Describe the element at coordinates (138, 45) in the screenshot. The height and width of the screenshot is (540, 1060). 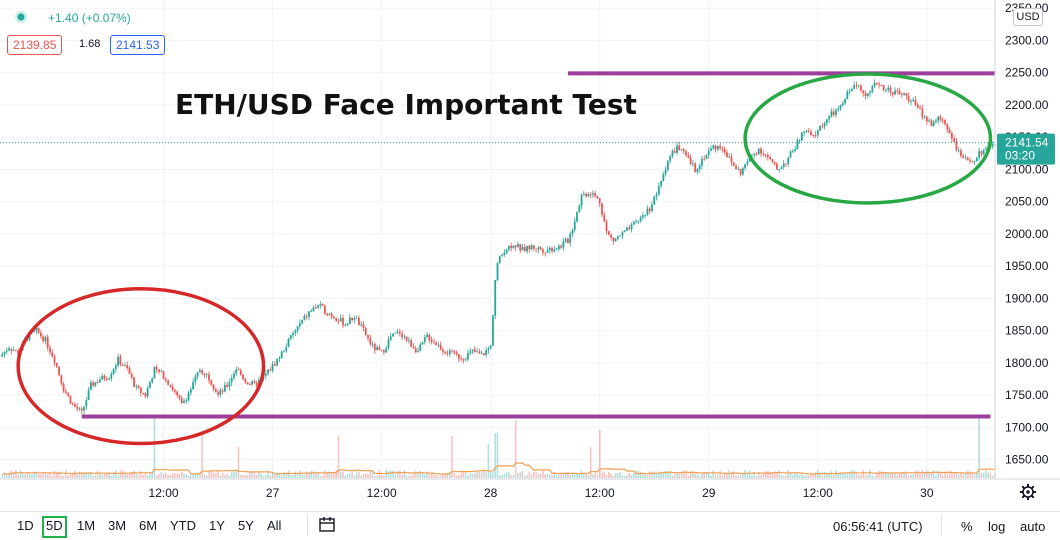
I see `ask-price-box: 2141.53` at that location.